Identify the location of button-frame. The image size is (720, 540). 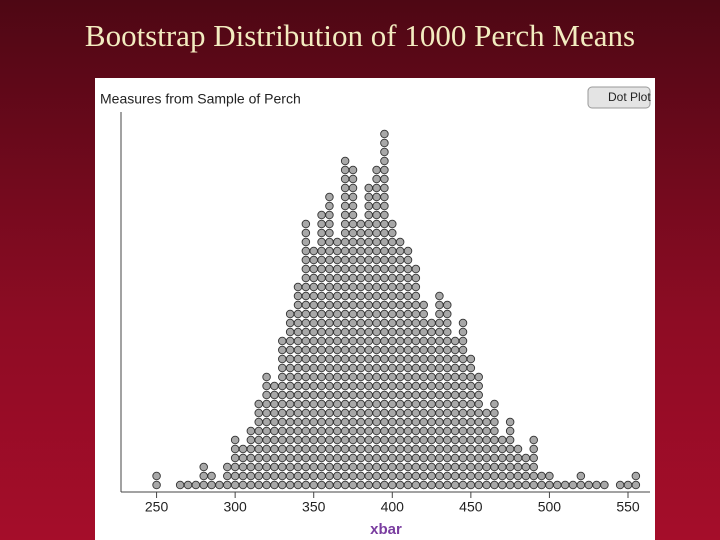
(619, 97).